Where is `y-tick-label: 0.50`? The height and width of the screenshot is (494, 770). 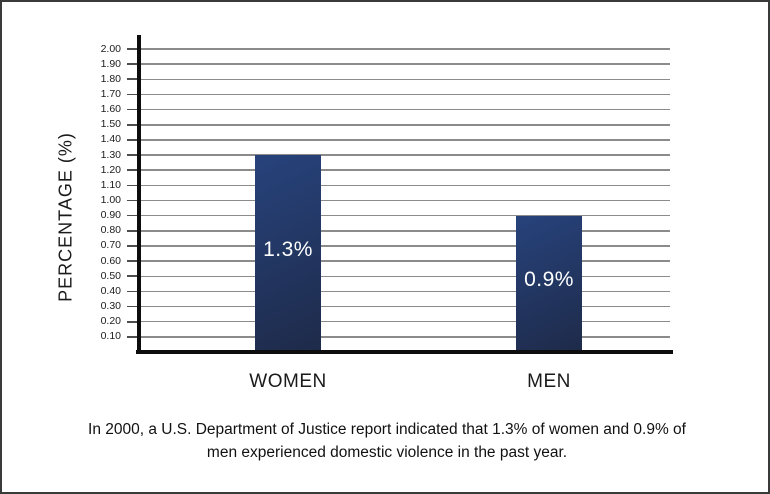
y-tick-label: 0.50 is located at coordinates (110, 275).